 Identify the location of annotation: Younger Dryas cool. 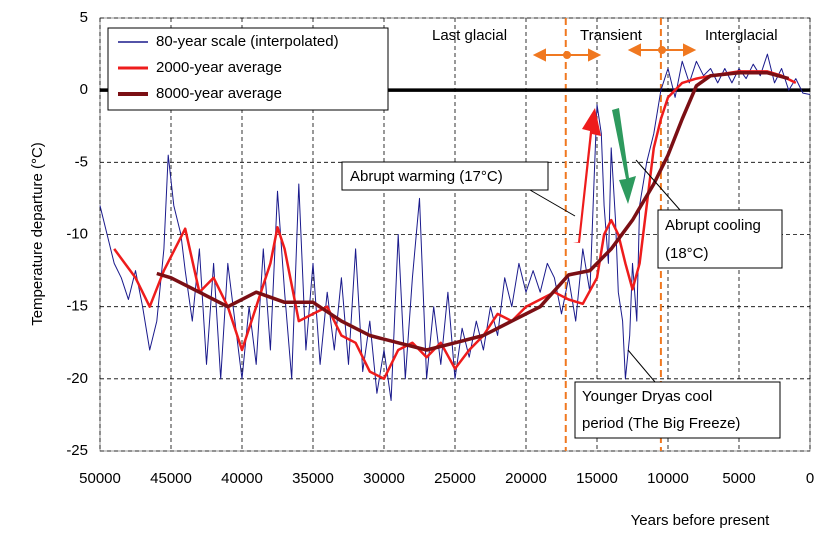
(647, 396).